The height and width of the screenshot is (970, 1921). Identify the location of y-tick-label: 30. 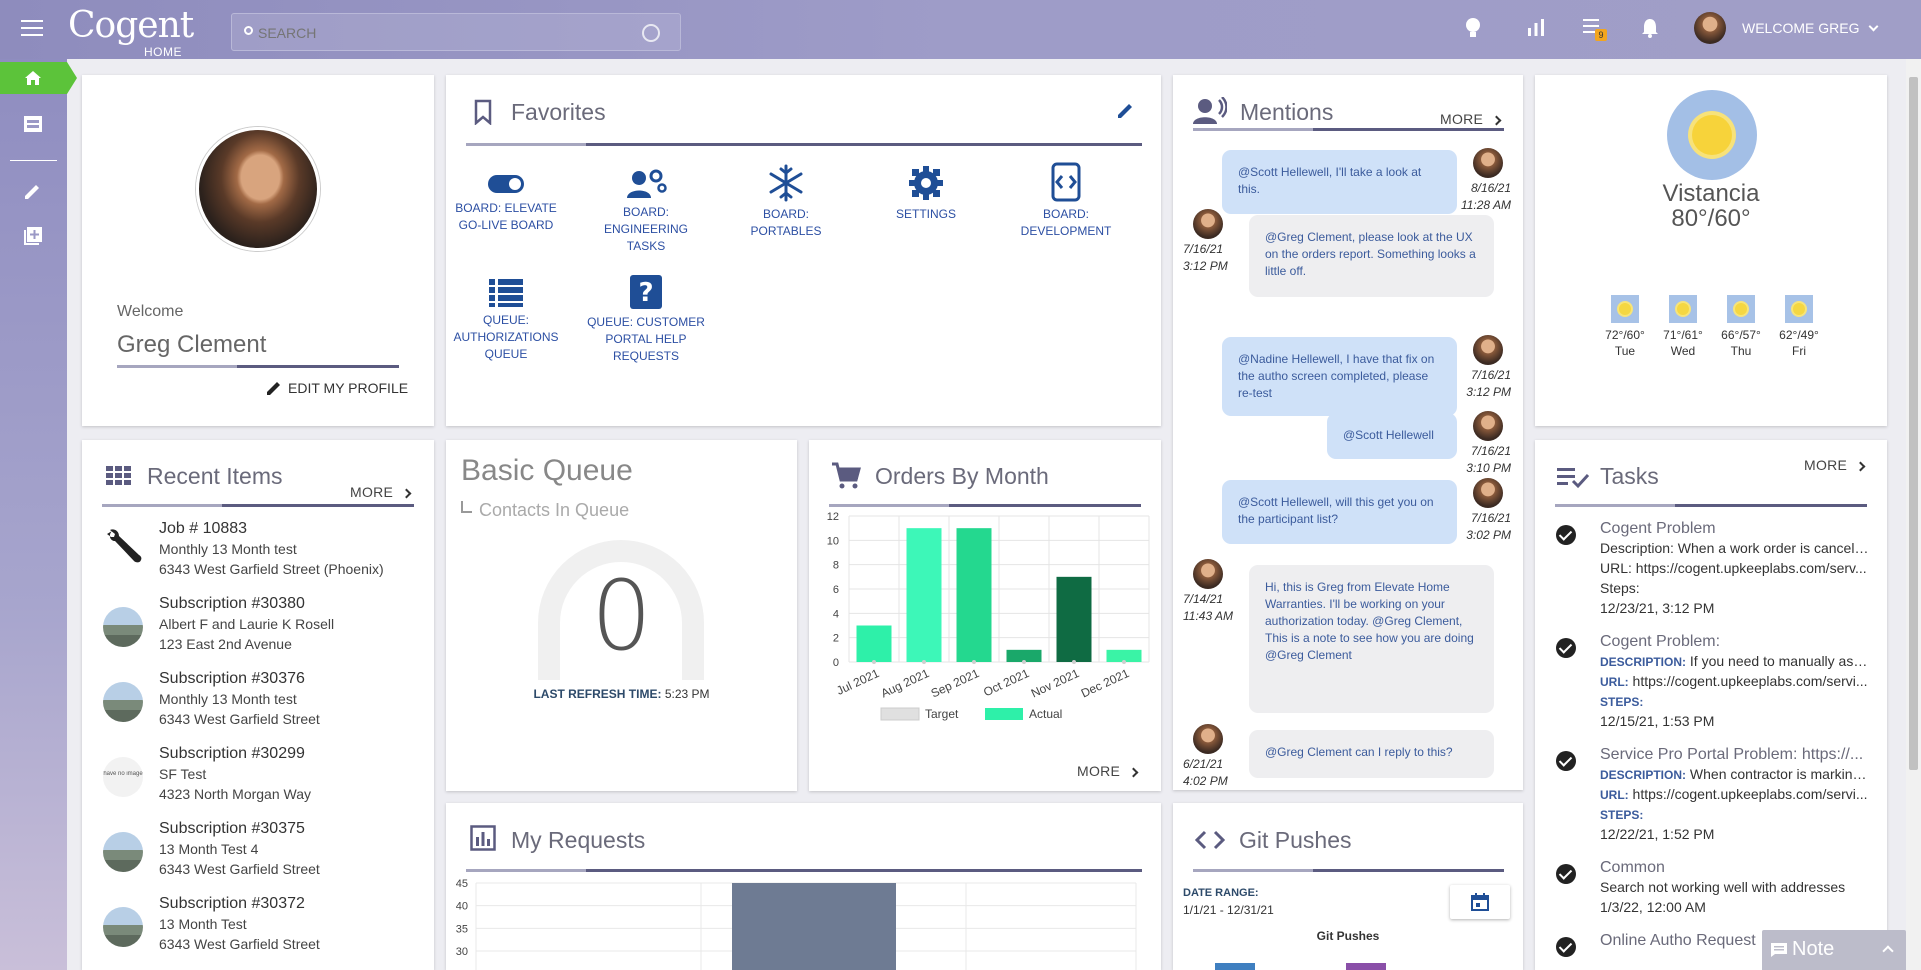
(462, 952).